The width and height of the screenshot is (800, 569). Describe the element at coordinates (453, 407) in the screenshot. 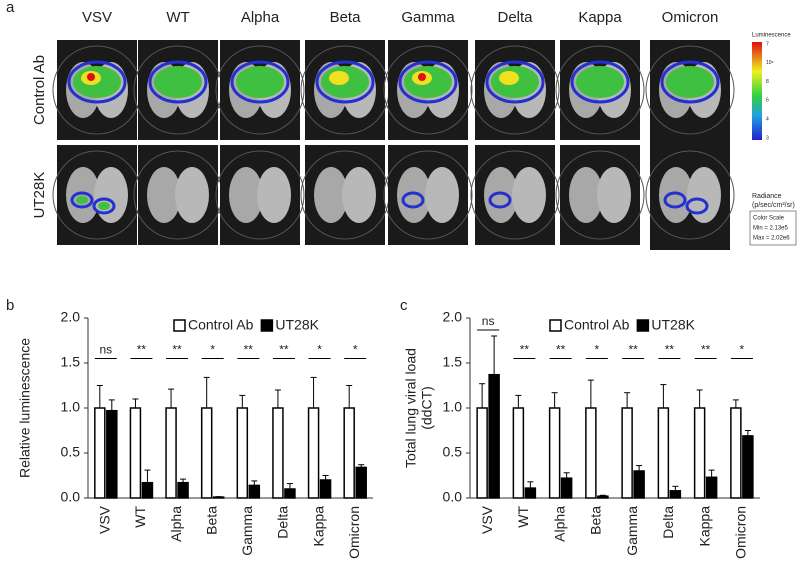

I see `y-tick-label: 1.0` at that location.